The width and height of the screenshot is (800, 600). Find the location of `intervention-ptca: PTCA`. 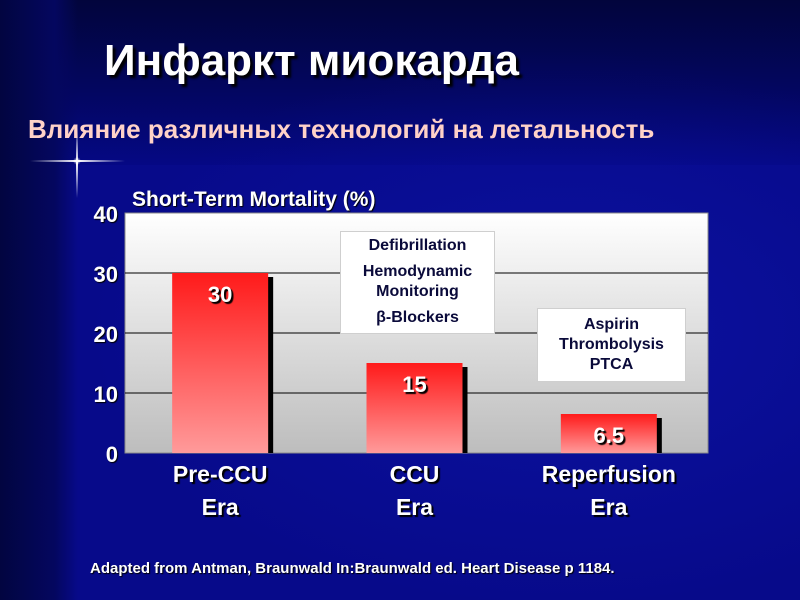

intervention-ptca: PTCA is located at coordinates (611, 364).